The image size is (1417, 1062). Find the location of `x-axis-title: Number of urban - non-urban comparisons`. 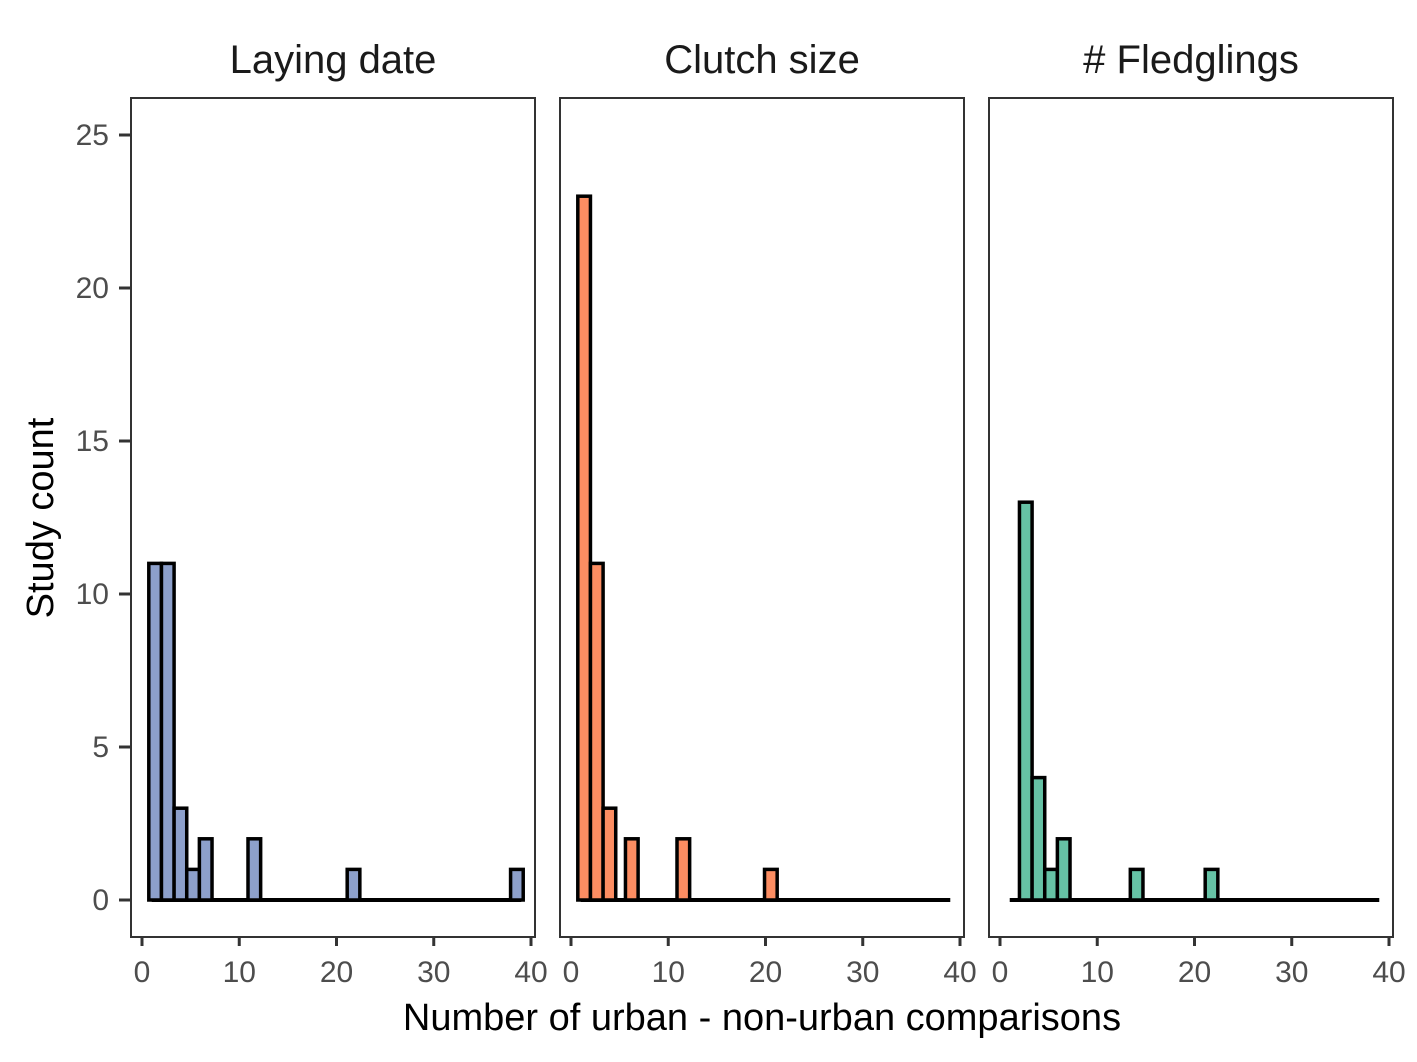

x-axis-title: Number of urban - non-urban comparisons is located at coordinates (762, 1018).